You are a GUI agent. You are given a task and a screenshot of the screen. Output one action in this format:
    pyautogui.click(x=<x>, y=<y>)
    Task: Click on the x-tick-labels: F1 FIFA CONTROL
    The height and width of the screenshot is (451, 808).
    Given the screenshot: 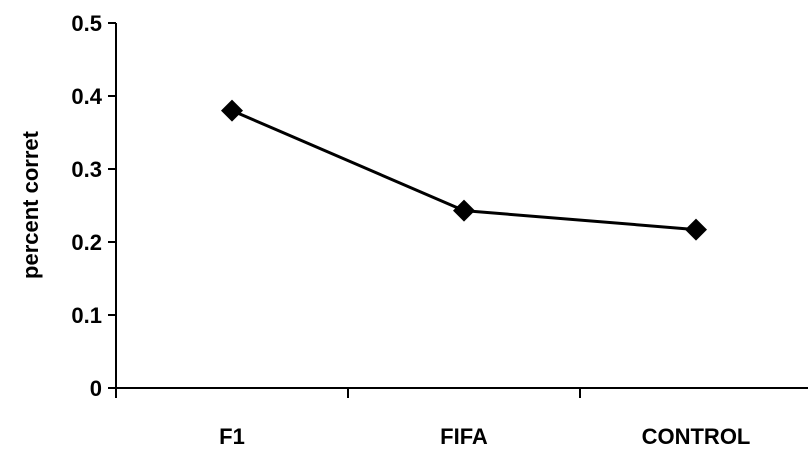 What is the action you would take?
    pyautogui.click(x=484, y=436)
    